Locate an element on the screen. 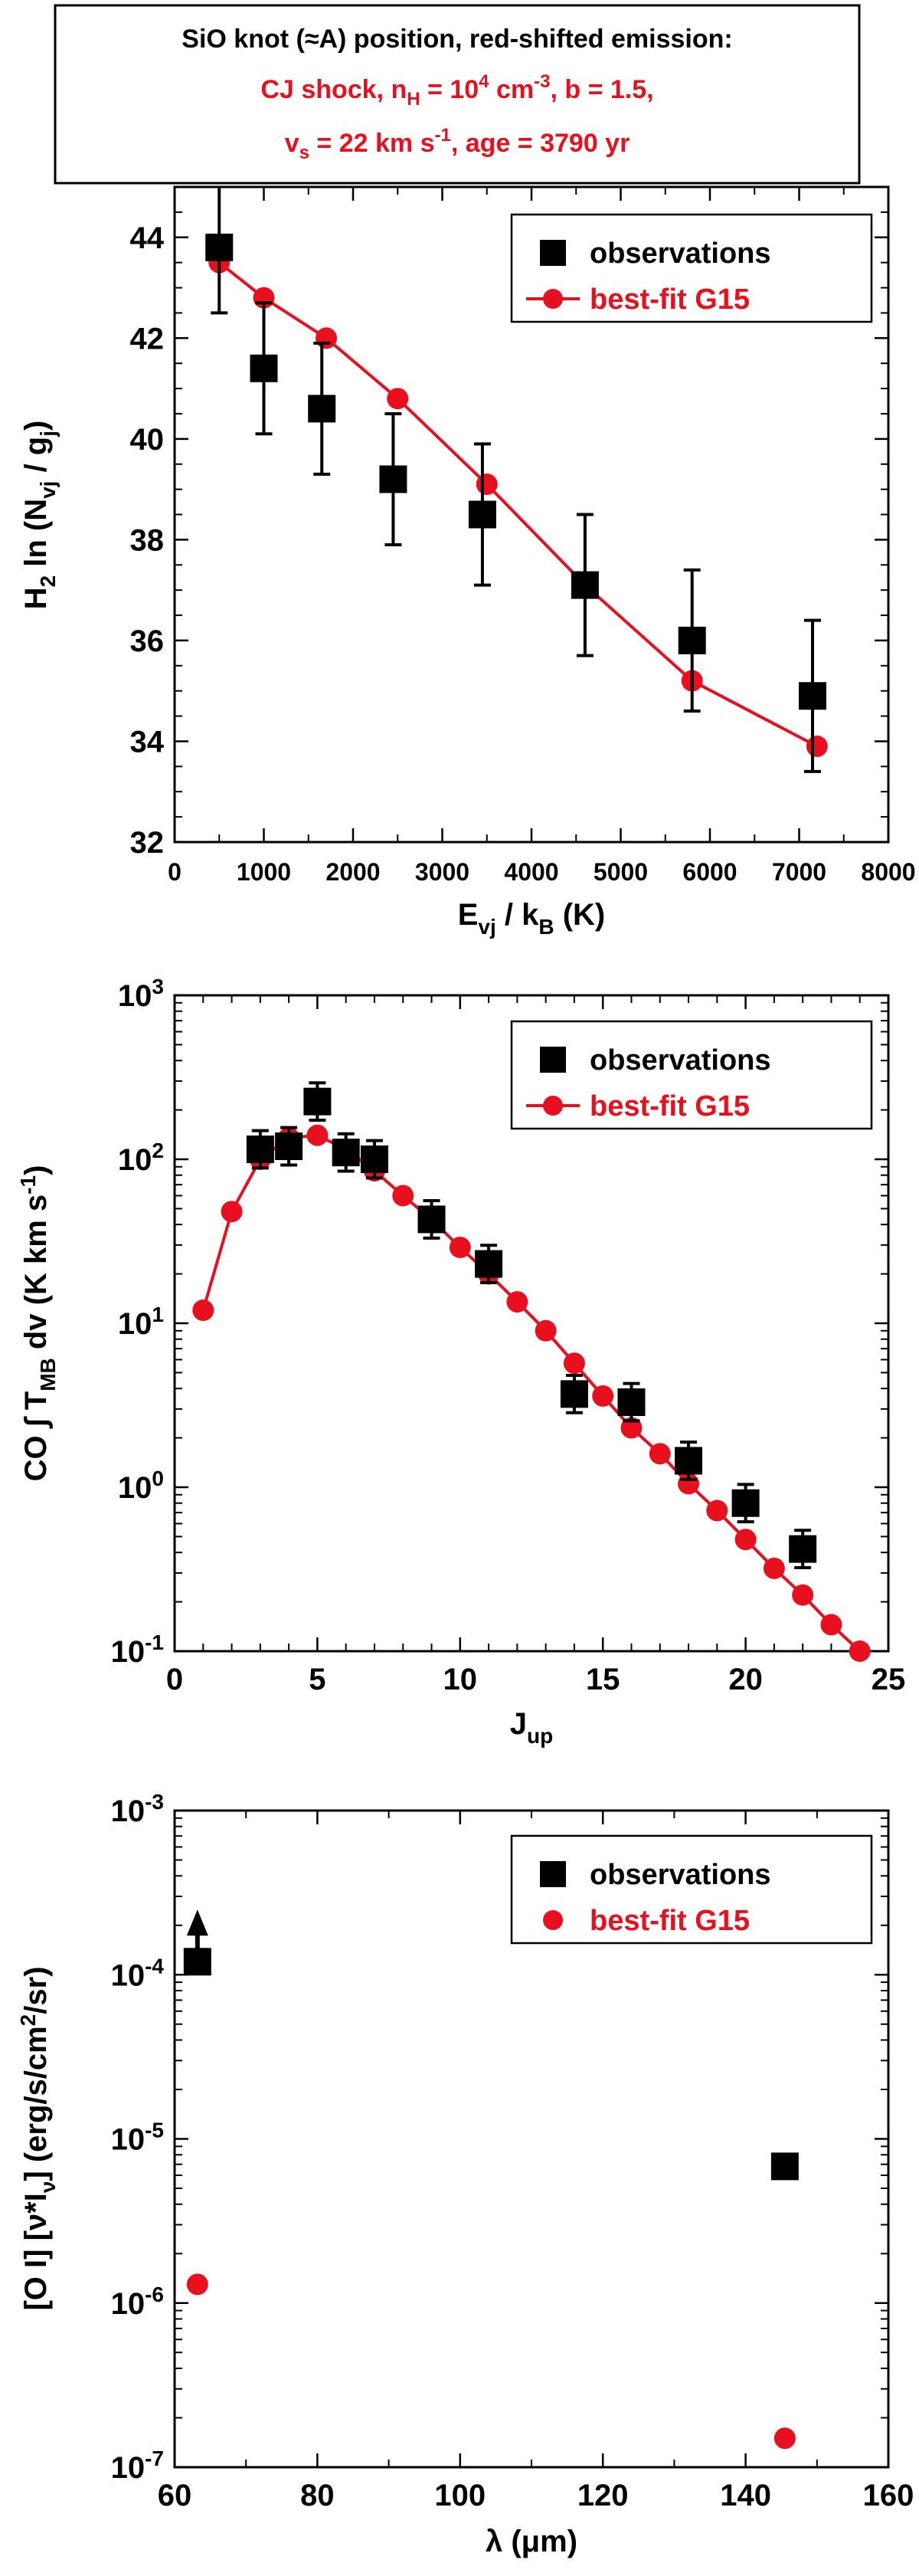  y-tick-label: 10³ is located at coordinates (141, 994).